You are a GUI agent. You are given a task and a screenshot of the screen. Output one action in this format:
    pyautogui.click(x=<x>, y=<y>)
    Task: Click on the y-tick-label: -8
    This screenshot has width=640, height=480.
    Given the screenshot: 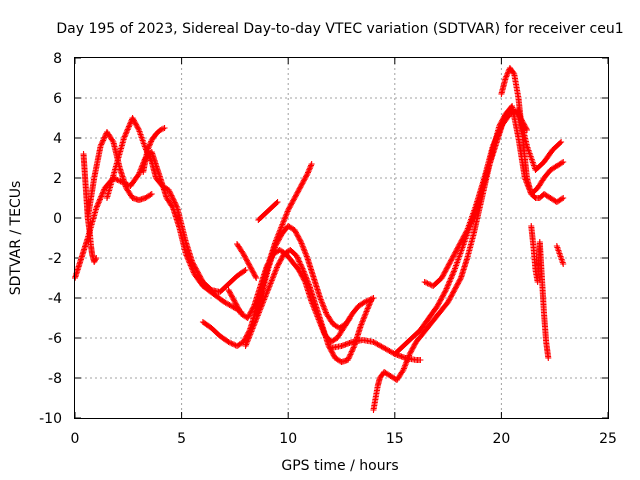 What is the action you would take?
    pyautogui.click(x=55, y=379)
    